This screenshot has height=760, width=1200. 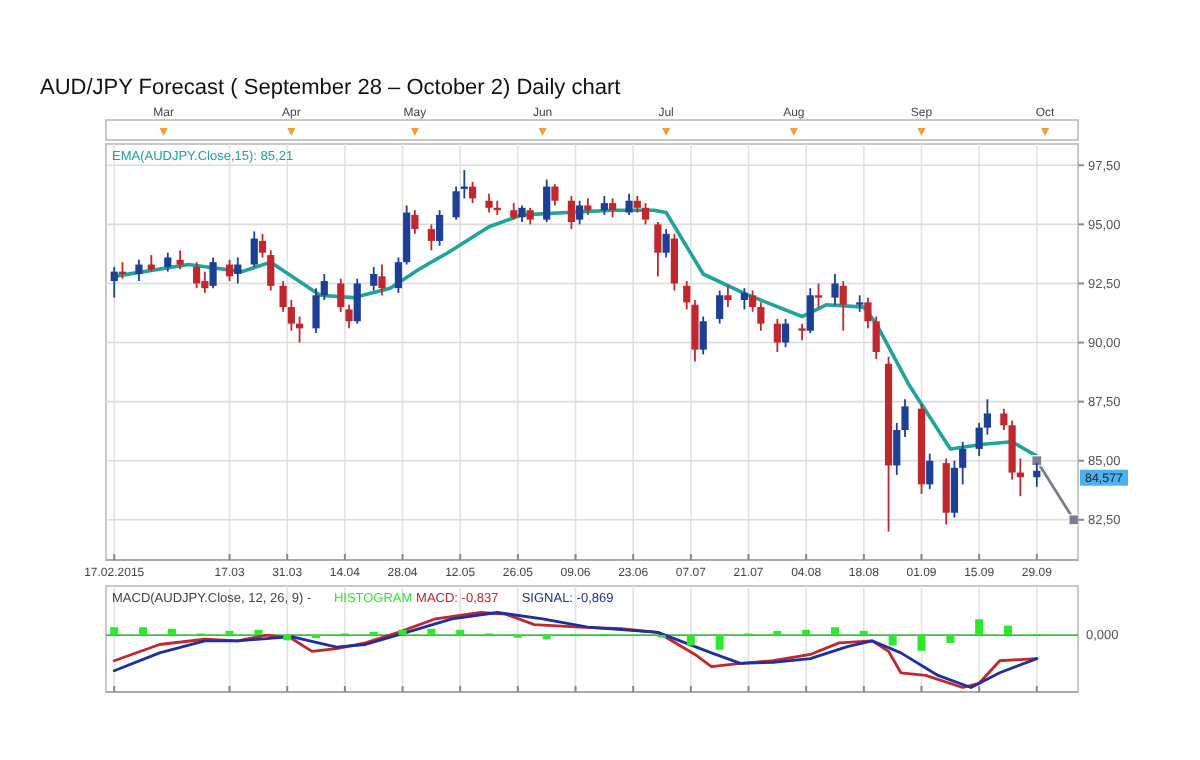 I want to click on chart-title: AUD/JPY Forecast ( September 28 – October 2) Daily chart, so click(x=330, y=88).